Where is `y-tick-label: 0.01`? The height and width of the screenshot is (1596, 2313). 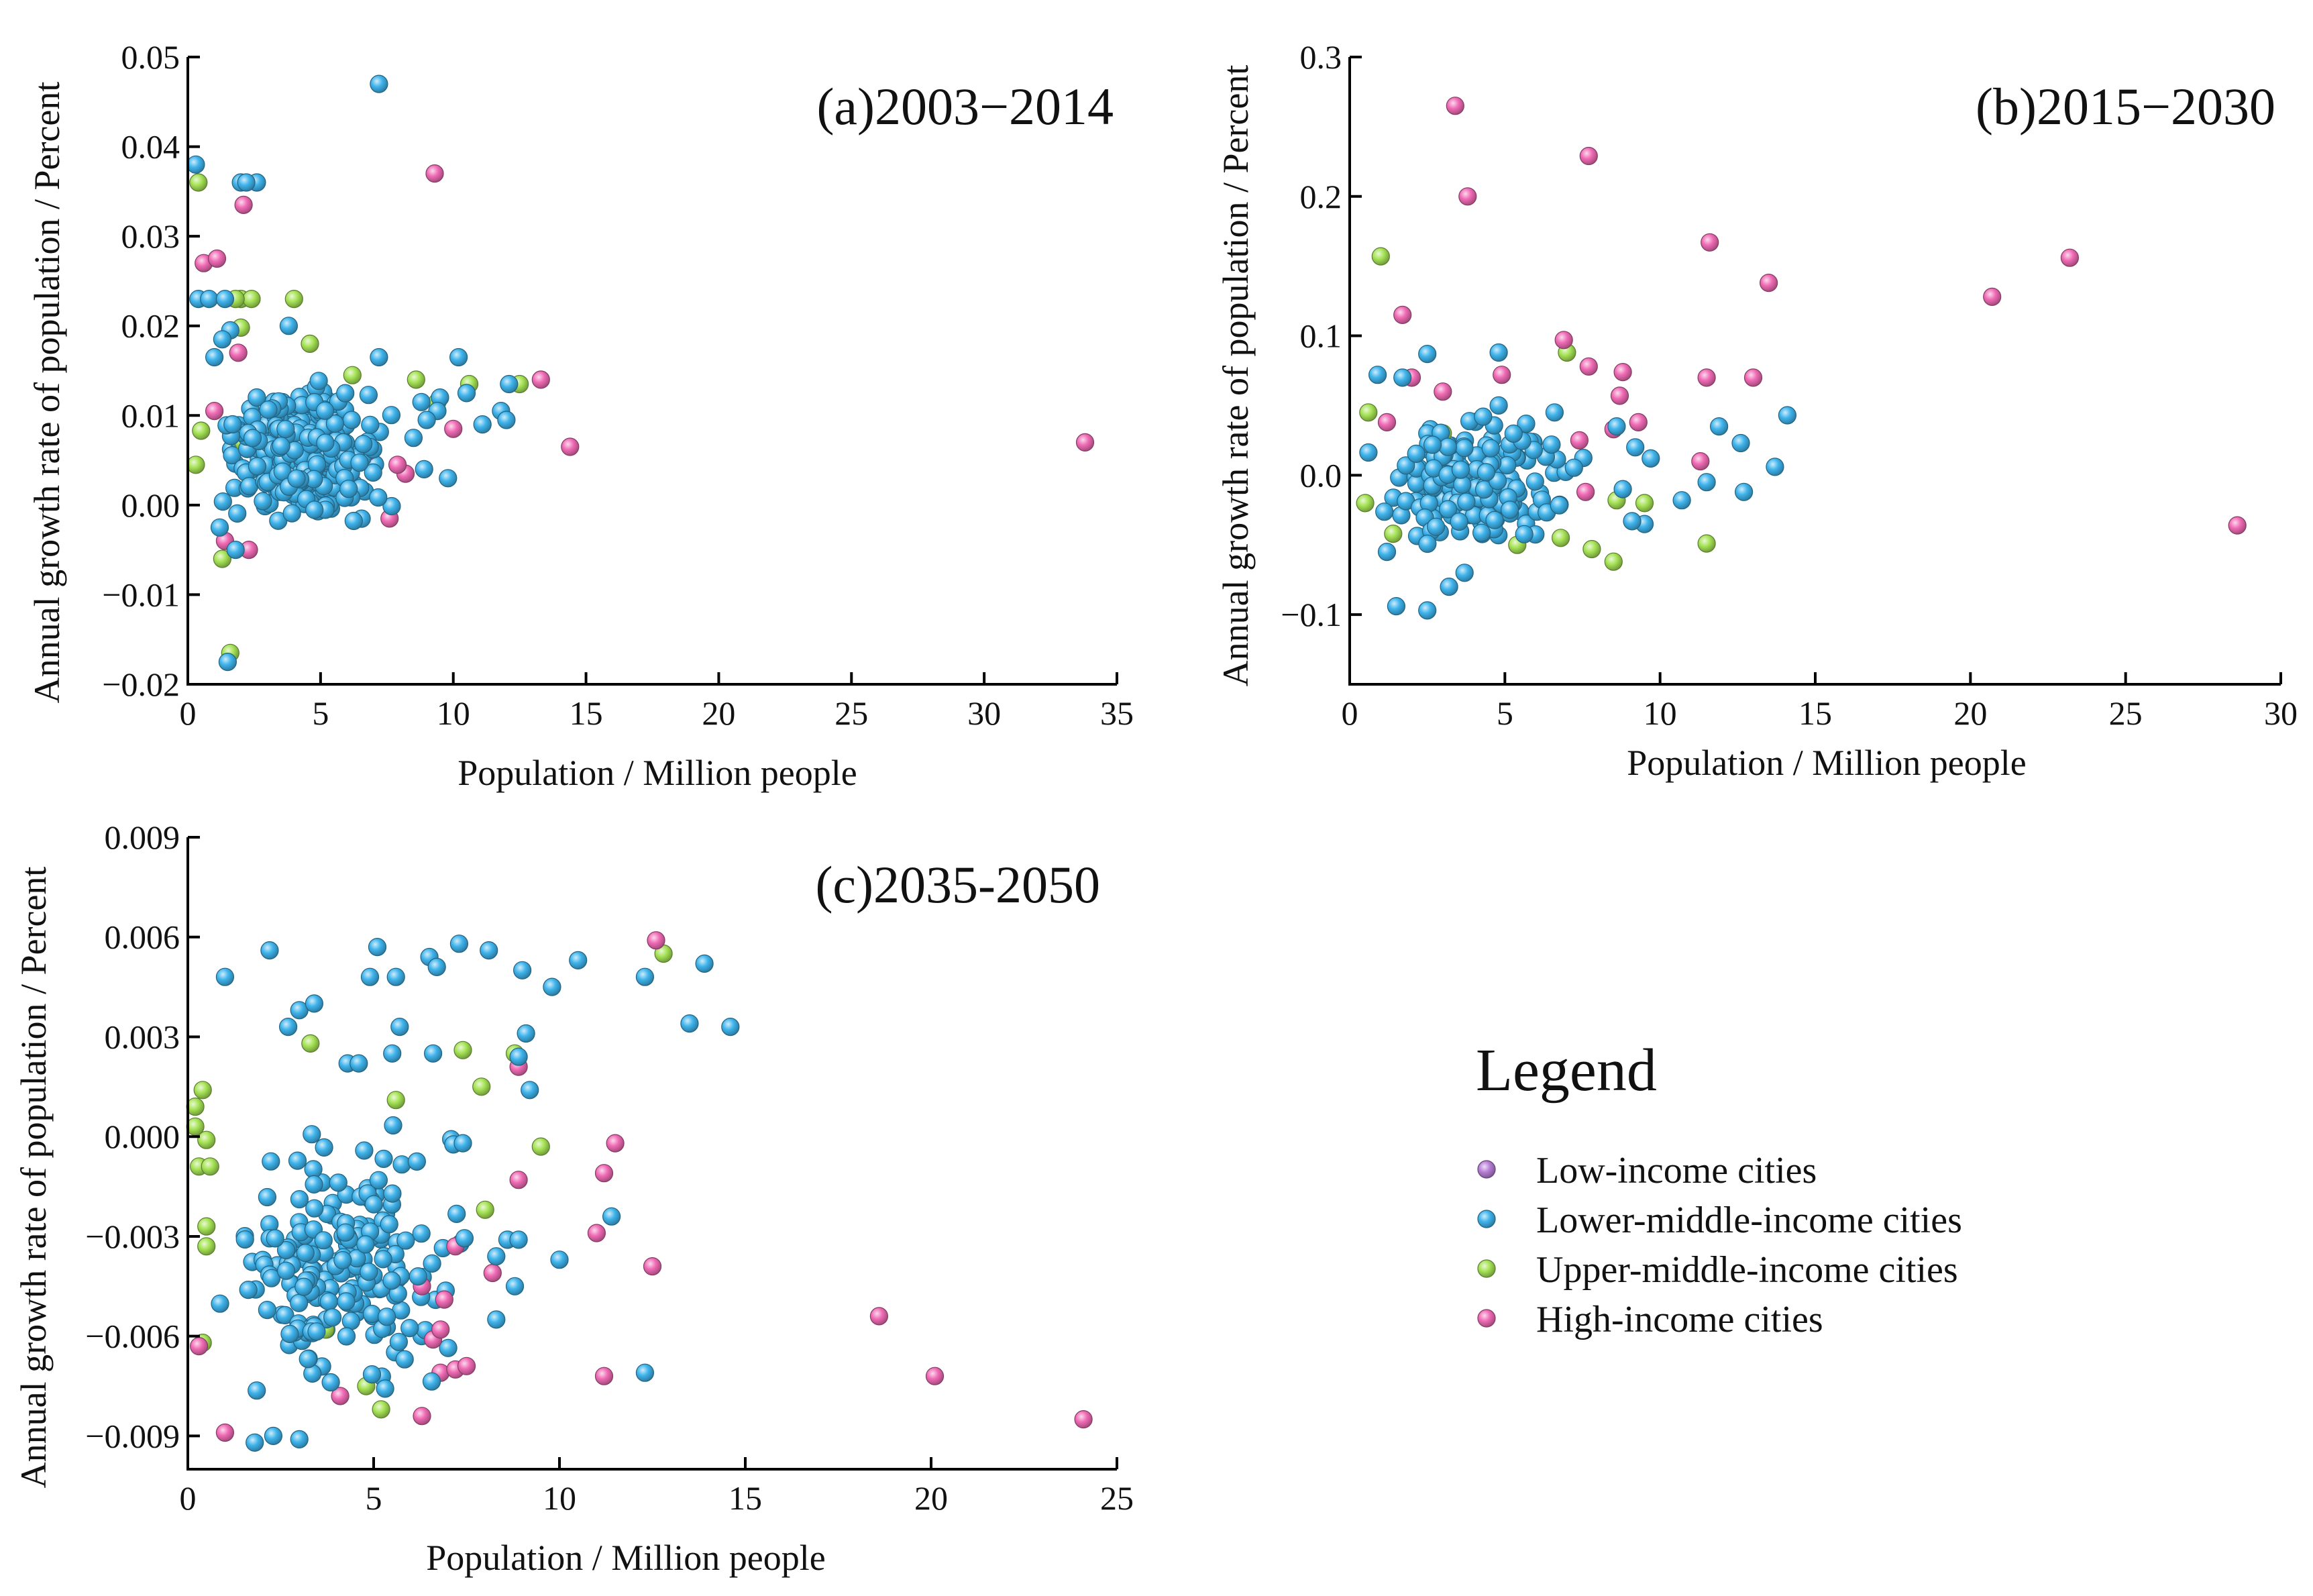
y-tick-label: 0.01 is located at coordinates (150, 415).